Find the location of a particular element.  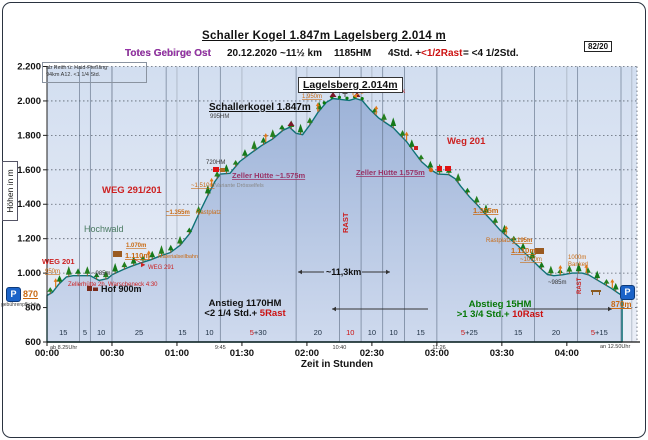

x-tick-label: 04:00 is located at coordinates (567, 353).